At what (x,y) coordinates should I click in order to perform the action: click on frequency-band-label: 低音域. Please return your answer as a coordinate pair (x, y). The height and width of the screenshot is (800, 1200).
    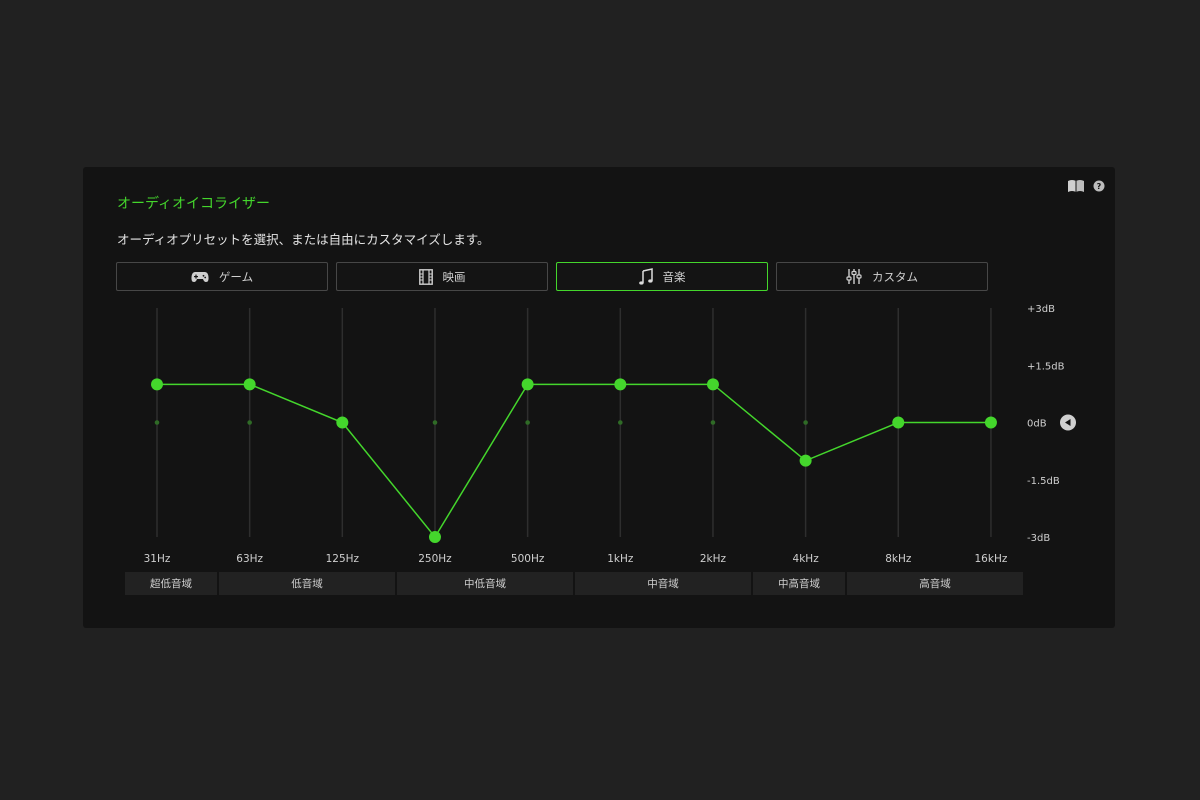
    Looking at the image, I should click on (307, 583).